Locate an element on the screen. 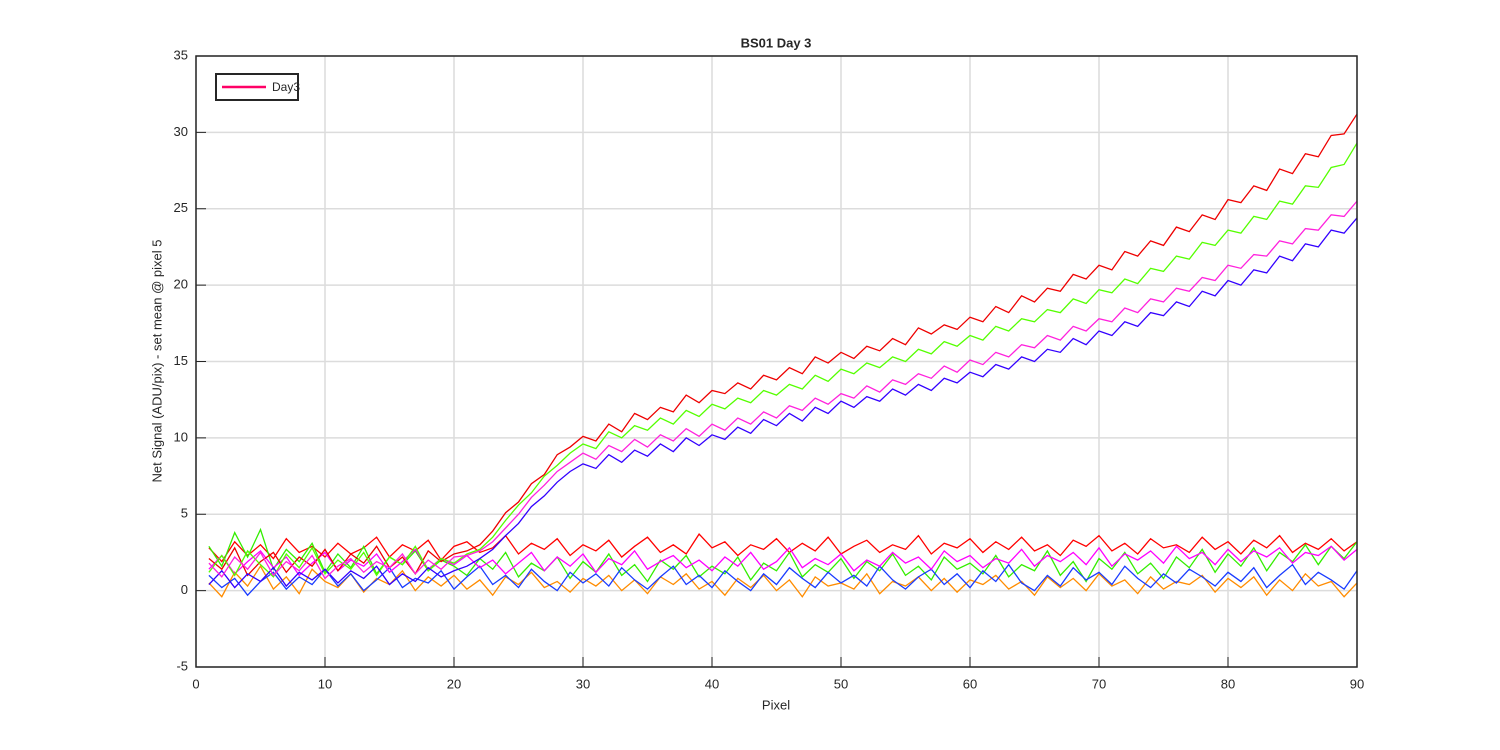 This screenshot has height=750, width=1500. y-tick-label: 20 is located at coordinates (181, 284).